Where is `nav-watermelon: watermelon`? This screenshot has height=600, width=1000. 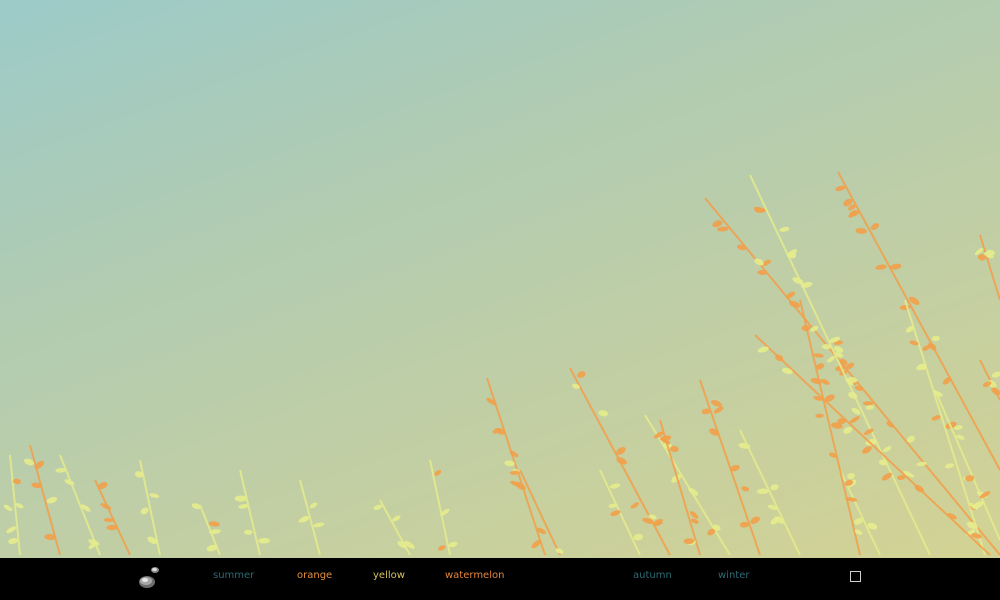
nav-watermelon: watermelon is located at coordinates (475, 575).